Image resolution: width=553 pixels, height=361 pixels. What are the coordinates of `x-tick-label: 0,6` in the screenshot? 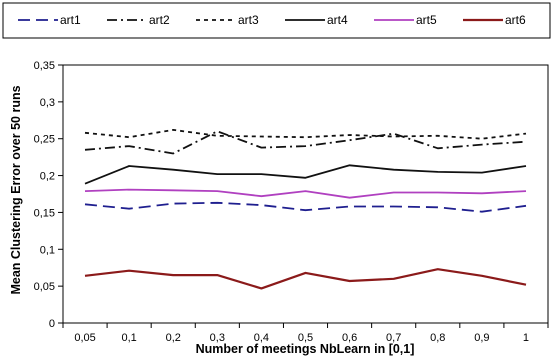 It's located at (349, 338).